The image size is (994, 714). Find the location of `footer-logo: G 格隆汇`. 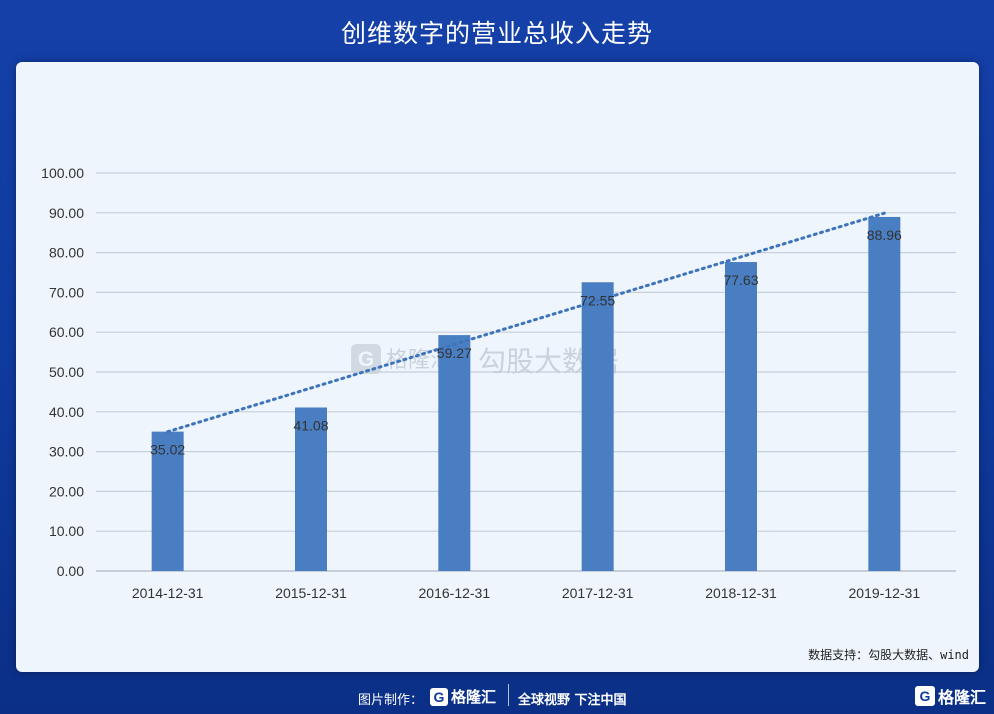

footer-logo: G 格隆汇 is located at coordinates (463, 696).